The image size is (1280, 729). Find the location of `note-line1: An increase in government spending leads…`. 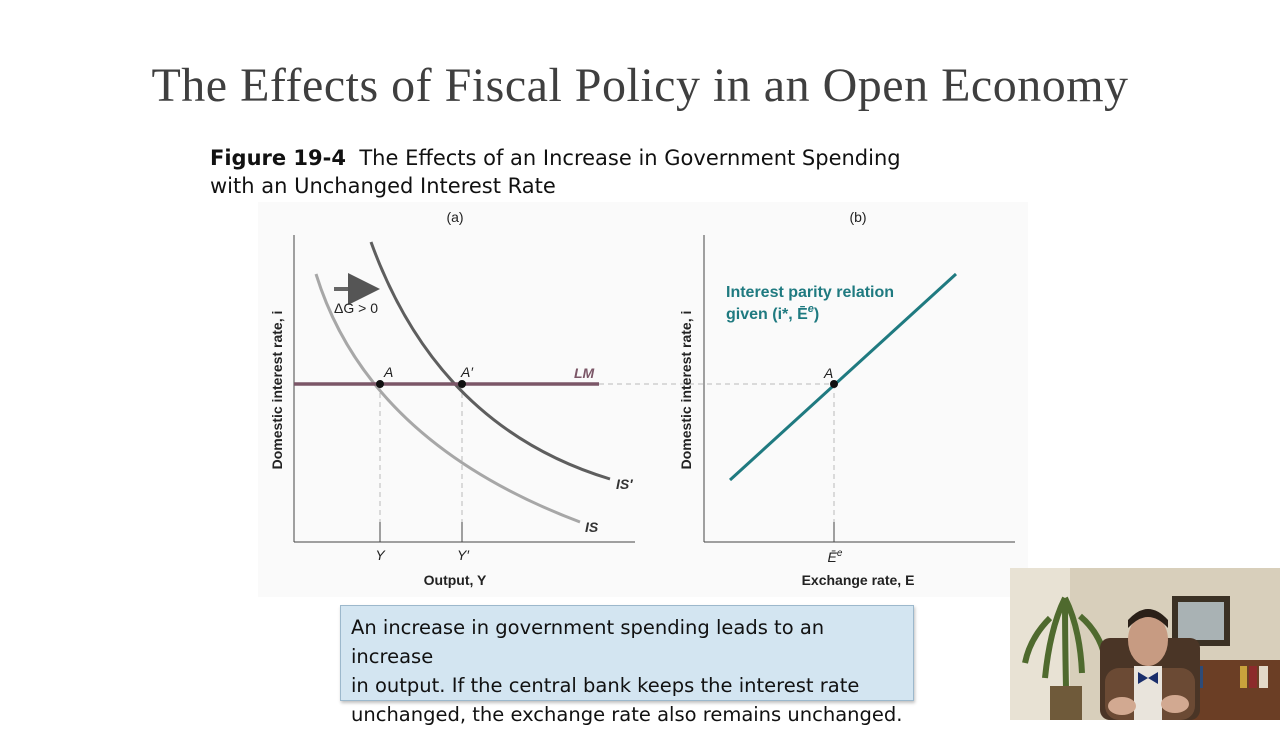

note-line1: An increase in government spending leads… is located at coordinates (588, 642).